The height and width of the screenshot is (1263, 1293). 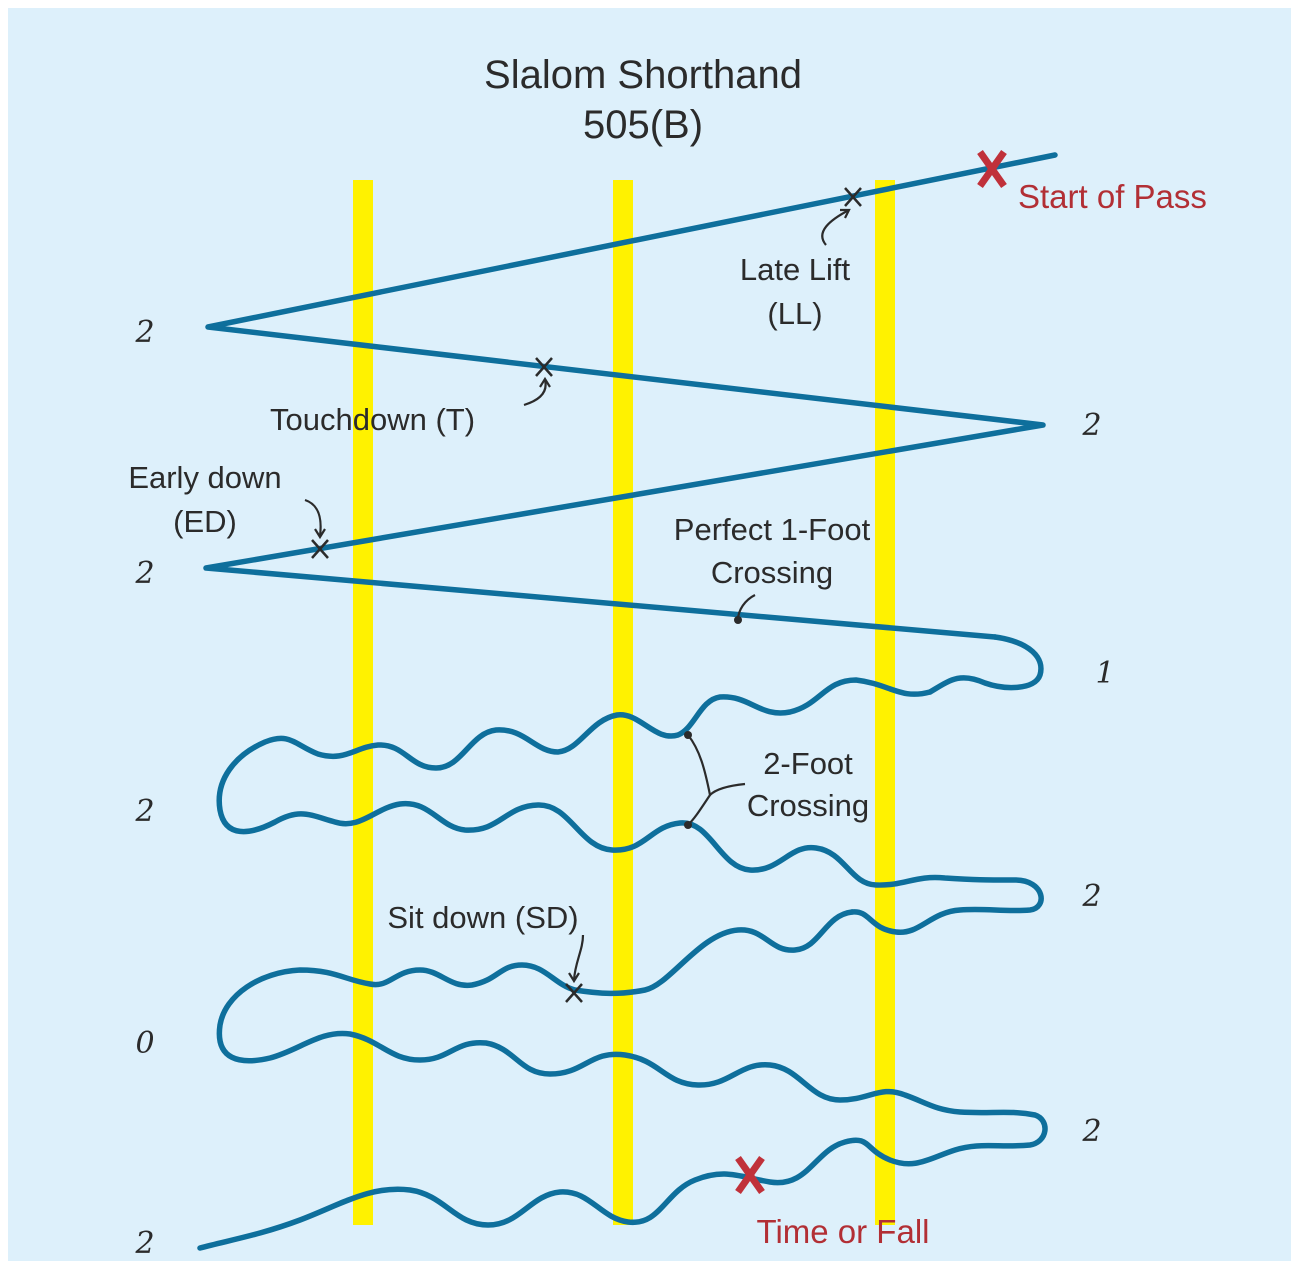 What do you see at coordinates (843, 1231) in the screenshot?
I see `time-or-fall-label: Time or Fall` at bounding box center [843, 1231].